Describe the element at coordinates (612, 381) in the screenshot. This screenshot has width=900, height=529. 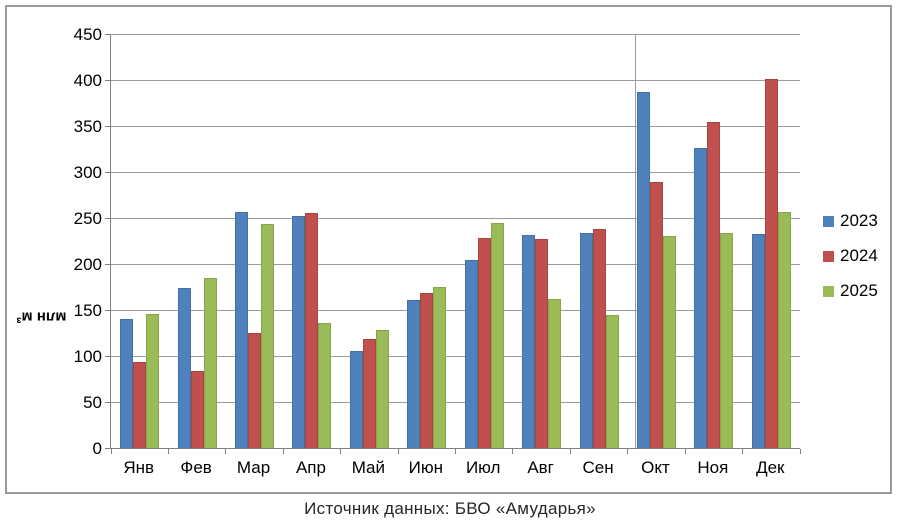
I see `bar-2025-Сен` at that location.